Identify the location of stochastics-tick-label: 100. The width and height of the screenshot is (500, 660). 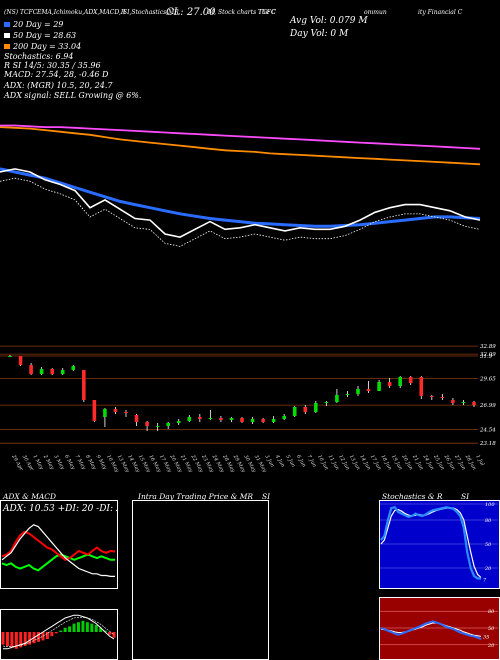
(490, 505).